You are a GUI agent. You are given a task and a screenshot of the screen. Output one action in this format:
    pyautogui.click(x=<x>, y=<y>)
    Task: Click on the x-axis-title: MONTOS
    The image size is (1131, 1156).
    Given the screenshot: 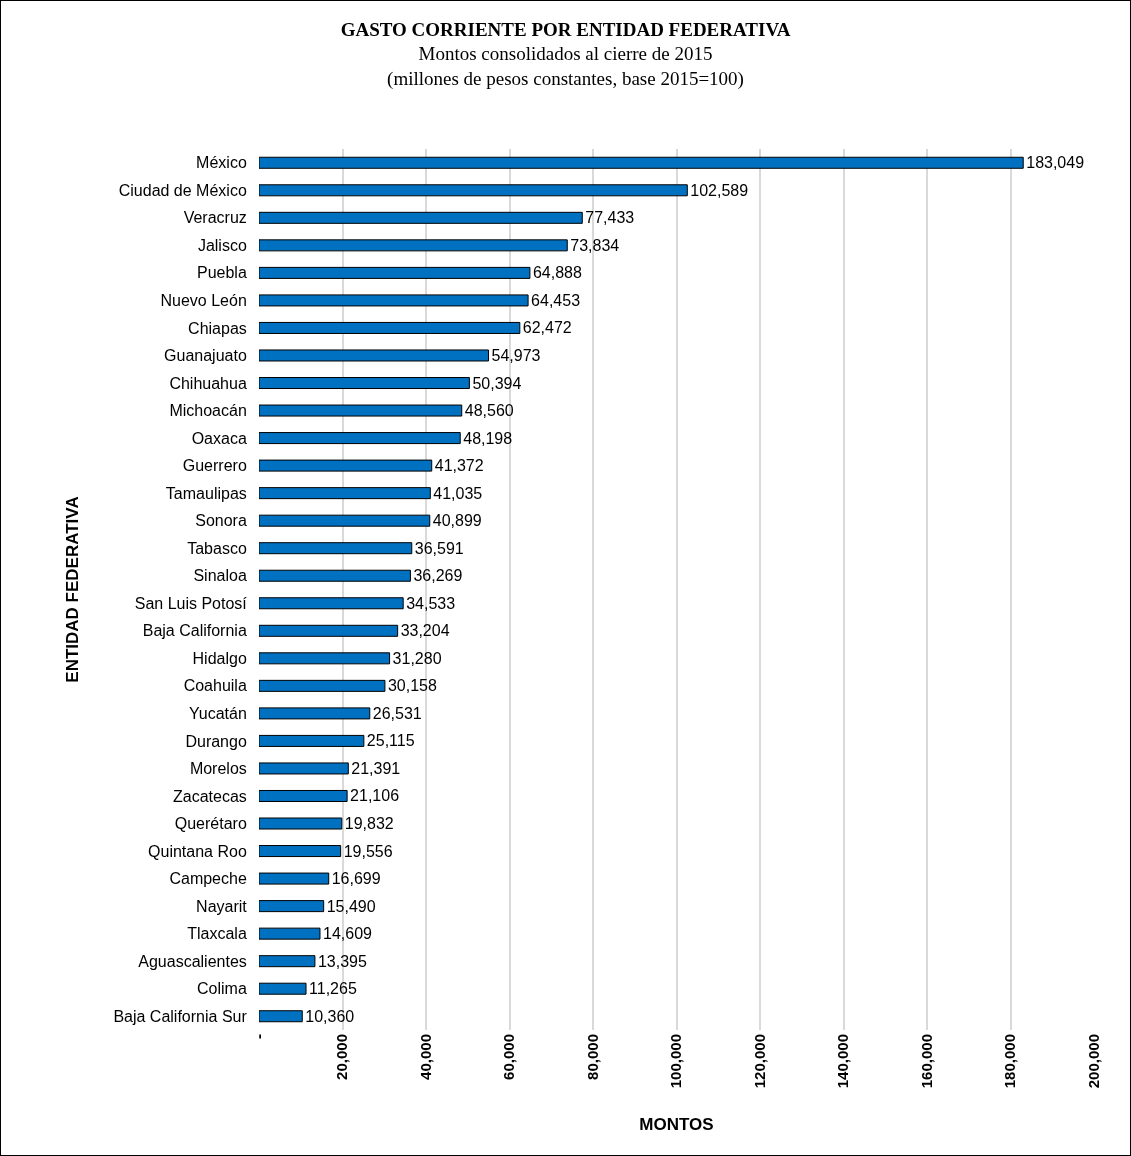 What is the action you would take?
    pyautogui.click(x=676, y=1124)
    